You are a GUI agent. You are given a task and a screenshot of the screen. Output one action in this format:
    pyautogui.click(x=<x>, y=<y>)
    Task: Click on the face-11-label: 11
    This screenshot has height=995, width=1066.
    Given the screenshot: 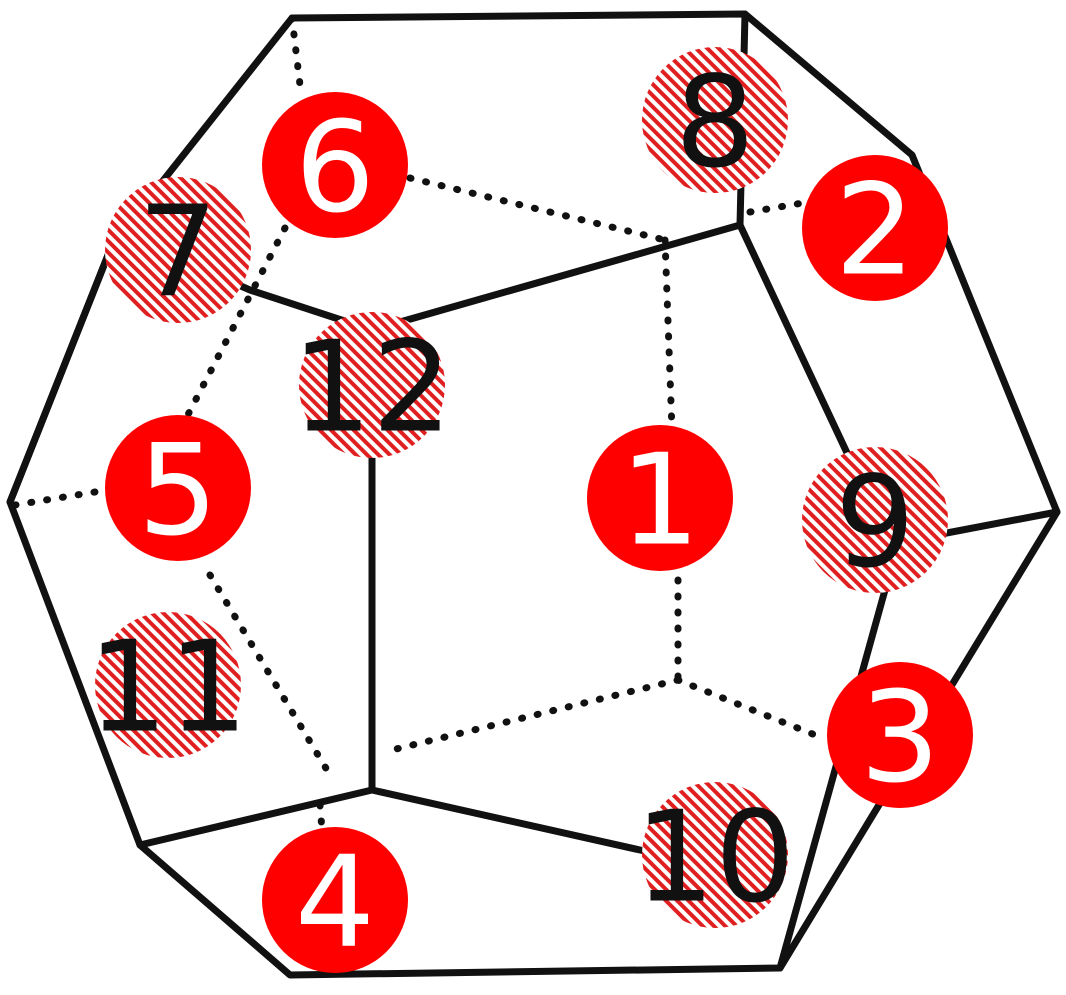 What is the action you would take?
    pyautogui.click(x=168, y=686)
    